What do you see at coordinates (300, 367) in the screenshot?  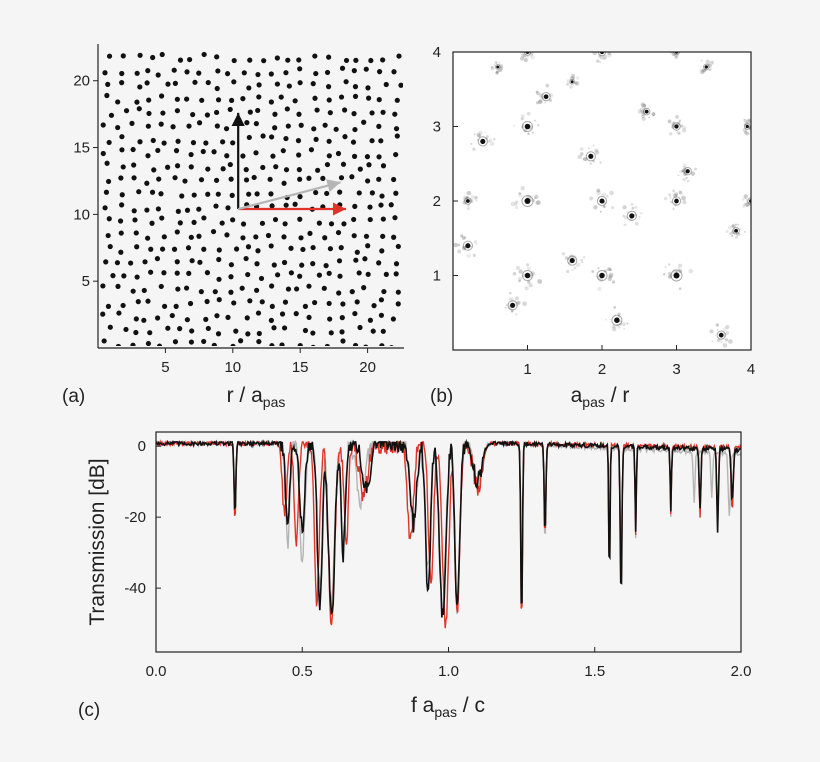 I see `a-x-tick-label: 15` at bounding box center [300, 367].